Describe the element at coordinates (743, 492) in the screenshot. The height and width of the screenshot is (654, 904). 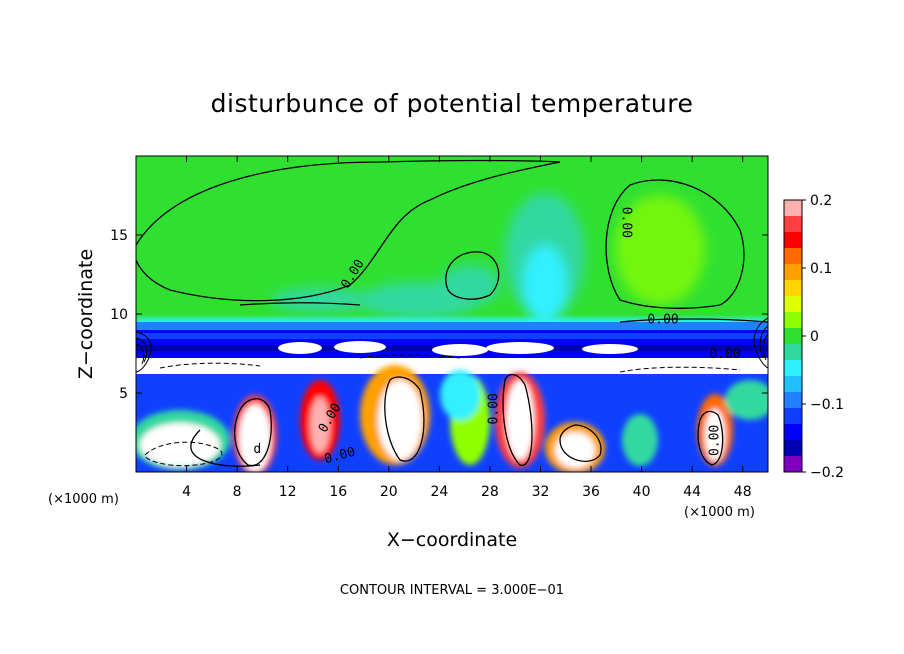
I see `x-tick-label: 48` at that location.